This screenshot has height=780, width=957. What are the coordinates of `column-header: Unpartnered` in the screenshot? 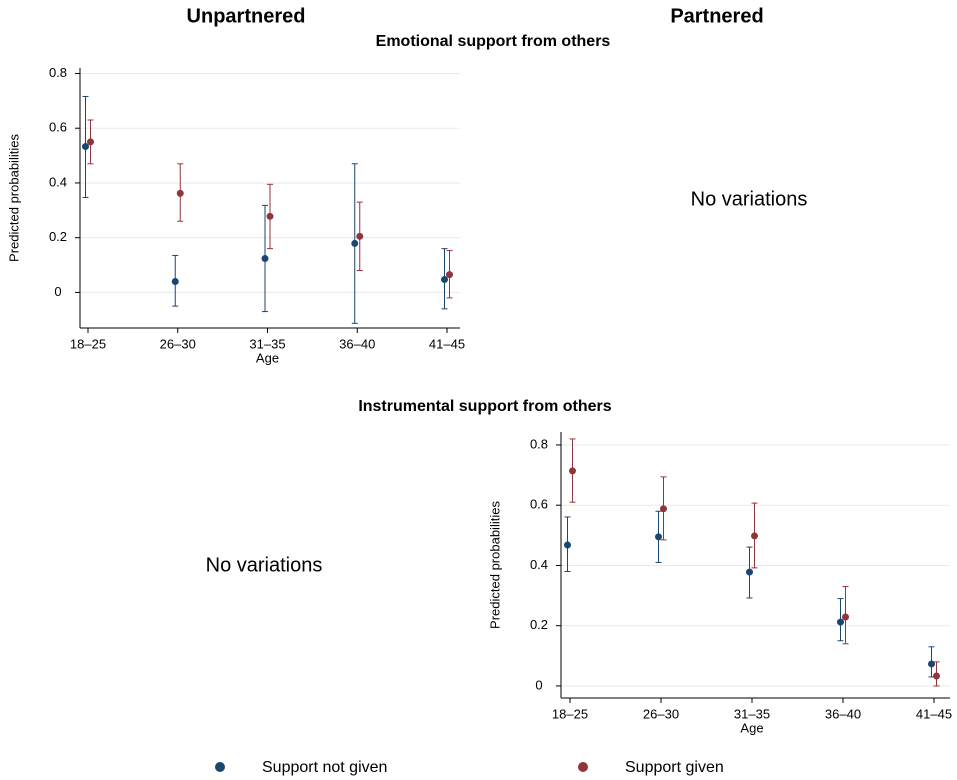 It's located at (246, 16).